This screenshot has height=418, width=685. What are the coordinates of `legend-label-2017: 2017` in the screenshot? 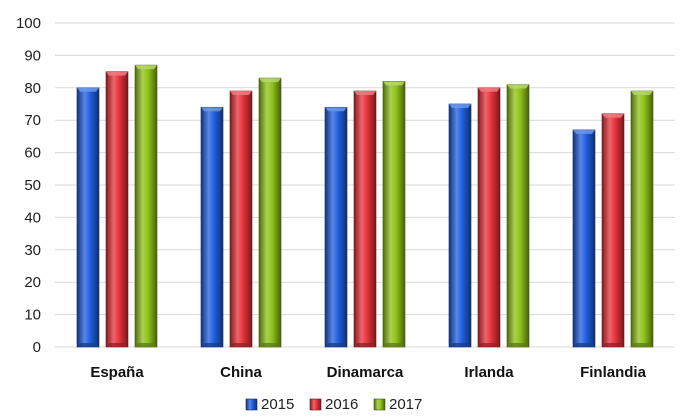 It's located at (405, 404).